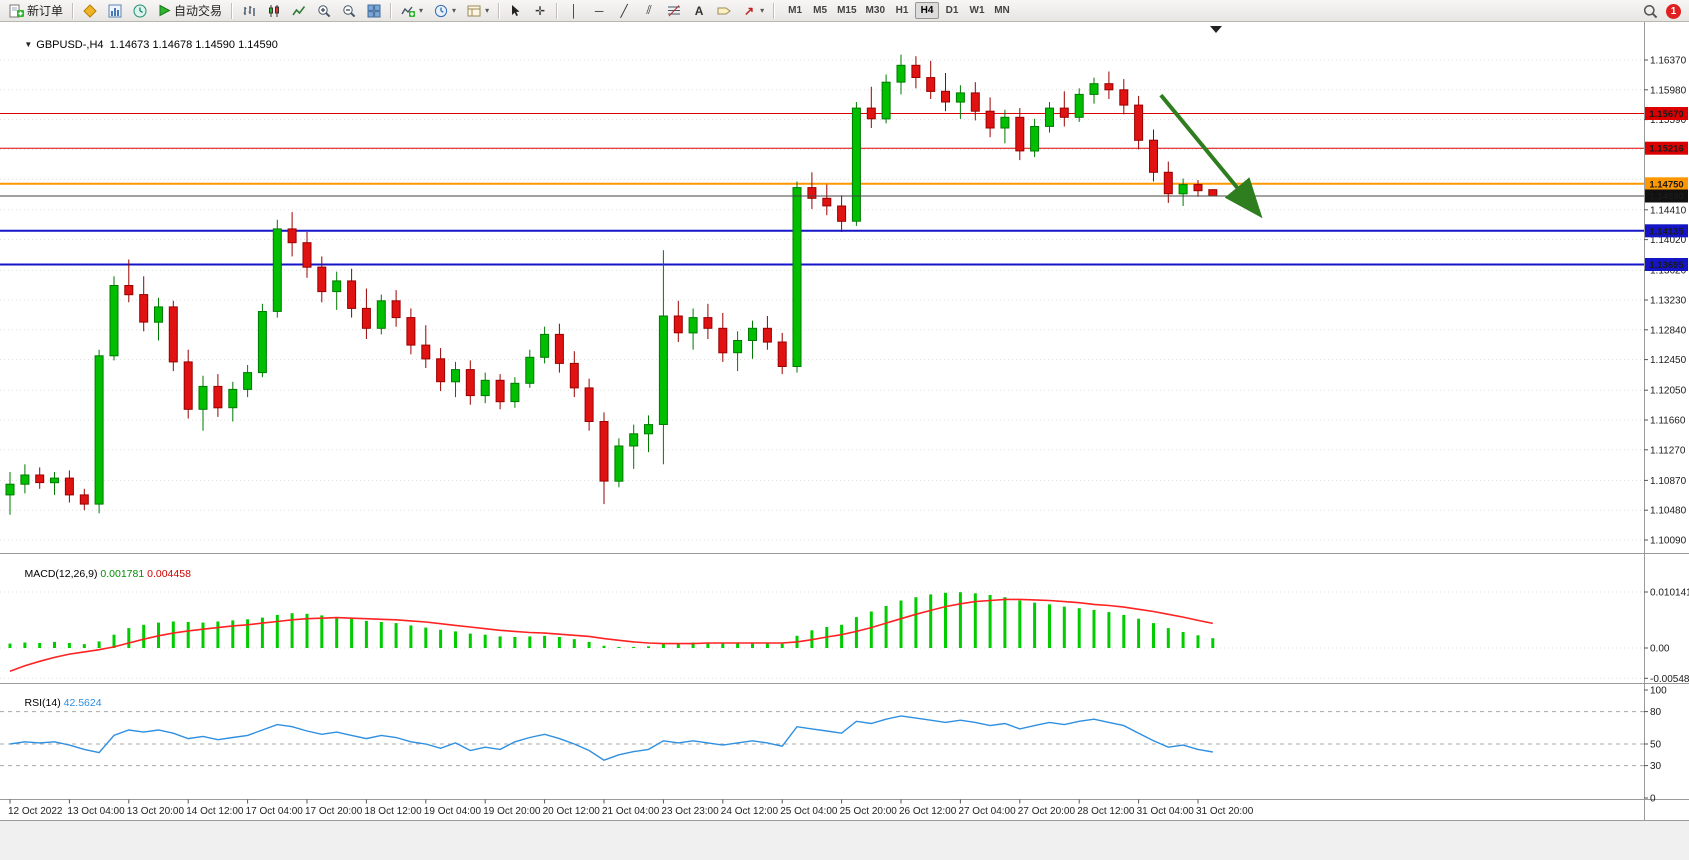  I want to click on zoom-in-icon, so click(324, 10).